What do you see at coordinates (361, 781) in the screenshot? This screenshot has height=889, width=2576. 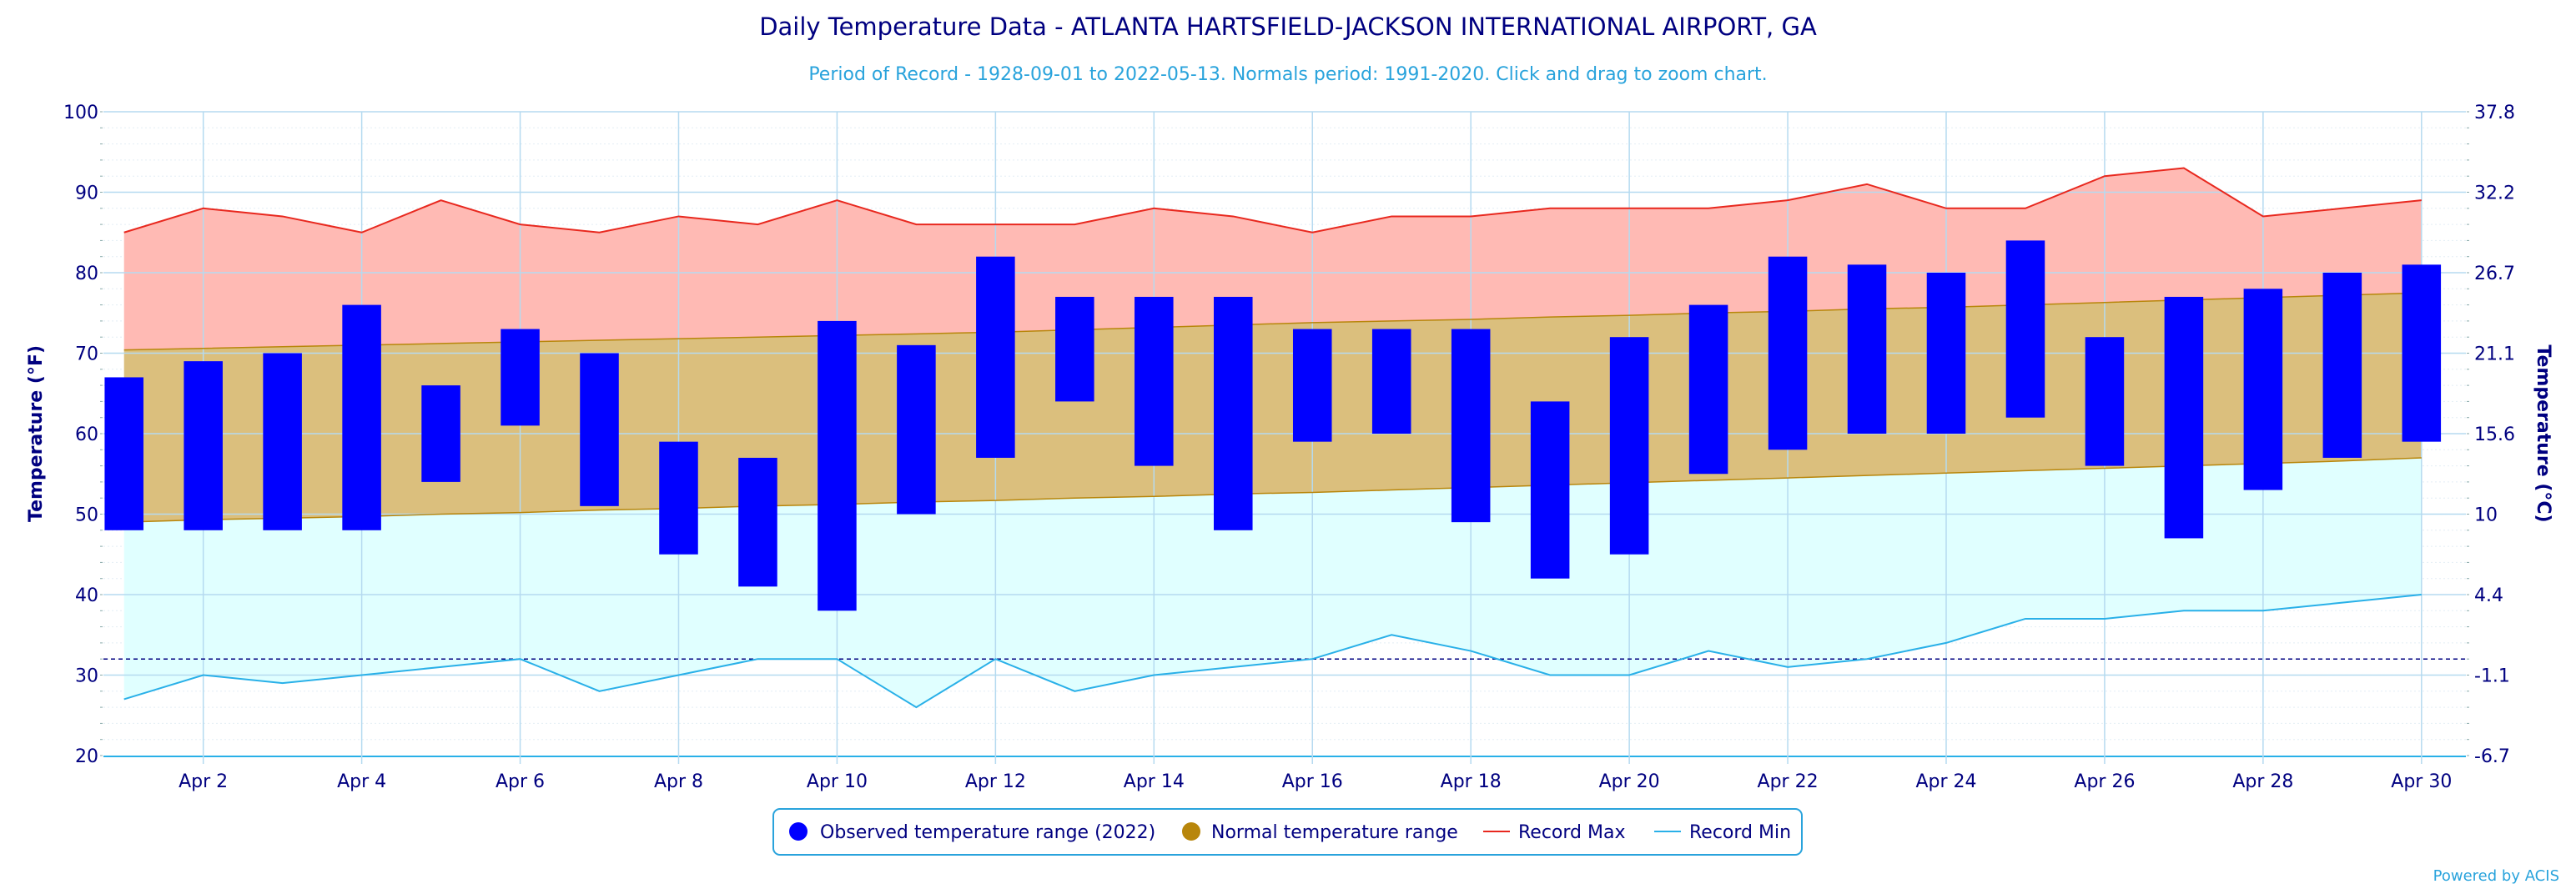 I see `x-tick-label: Apr 4` at bounding box center [361, 781].